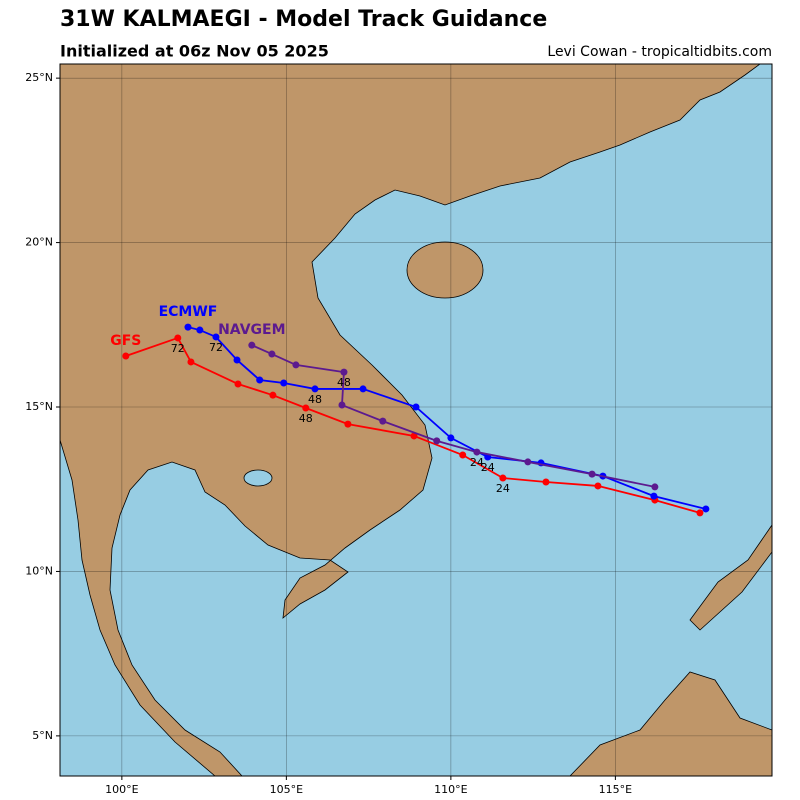  What do you see at coordinates (251, 330) in the screenshot?
I see `series-label: NAVGEM` at bounding box center [251, 330].